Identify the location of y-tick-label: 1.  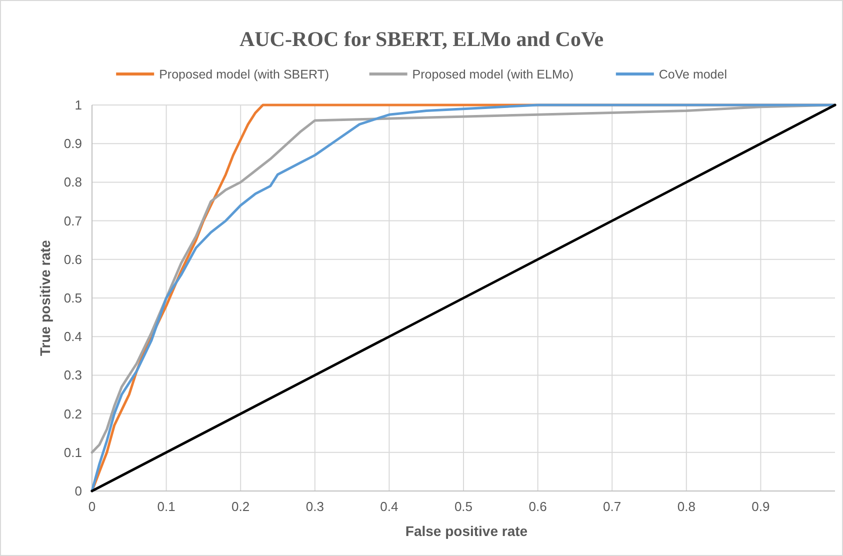
(78, 105).